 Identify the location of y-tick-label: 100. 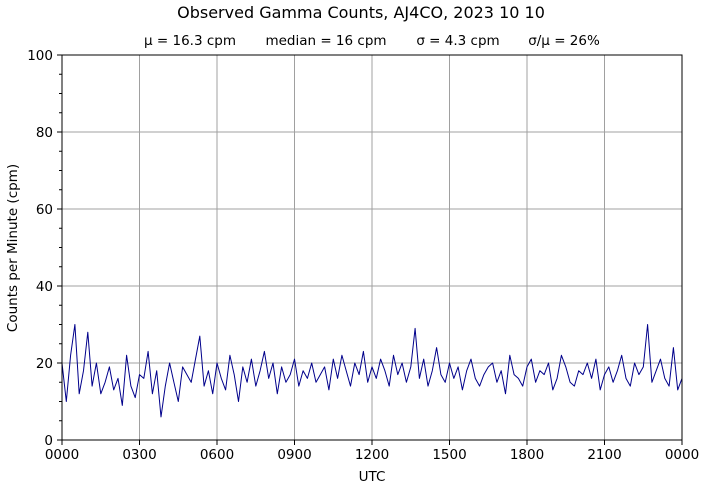
(40, 56).